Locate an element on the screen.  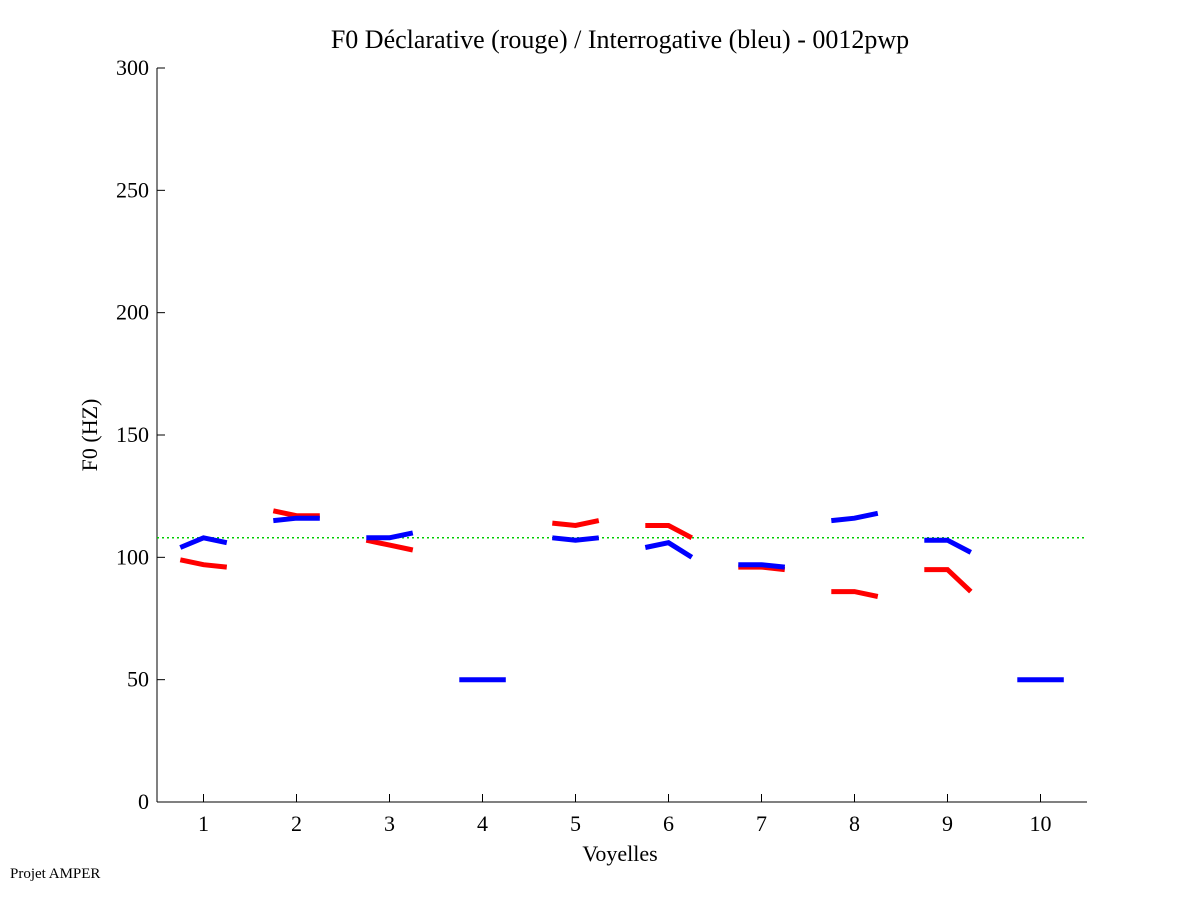
y-axis-label: F0 (HZ) is located at coordinates (89, 435).